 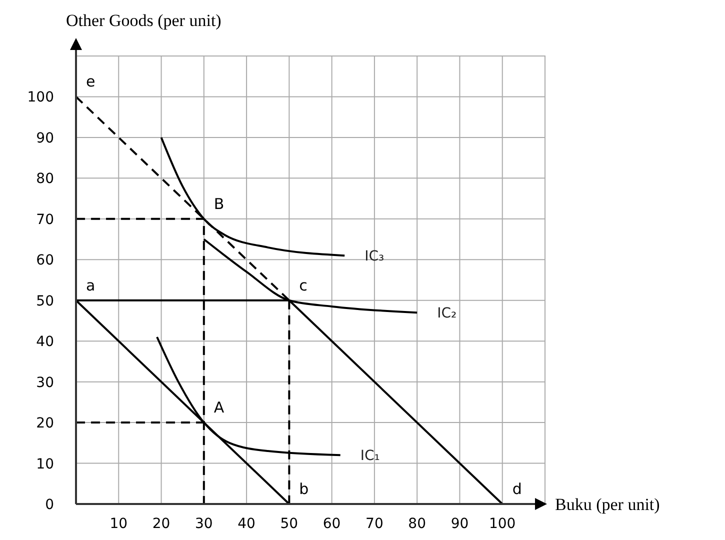 I want to click on x-tick-label: 30, so click(x=203, y=524).